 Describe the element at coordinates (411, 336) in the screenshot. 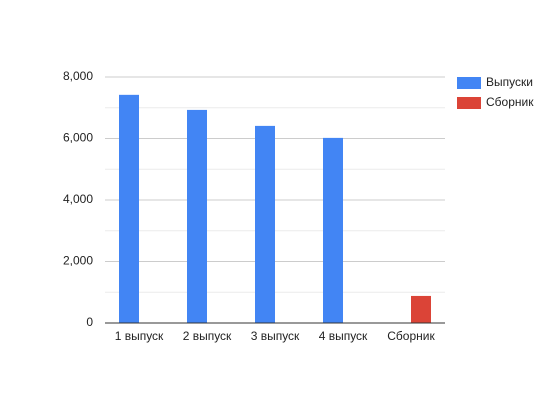

I see `x-tick-label: Сборник` at that location.